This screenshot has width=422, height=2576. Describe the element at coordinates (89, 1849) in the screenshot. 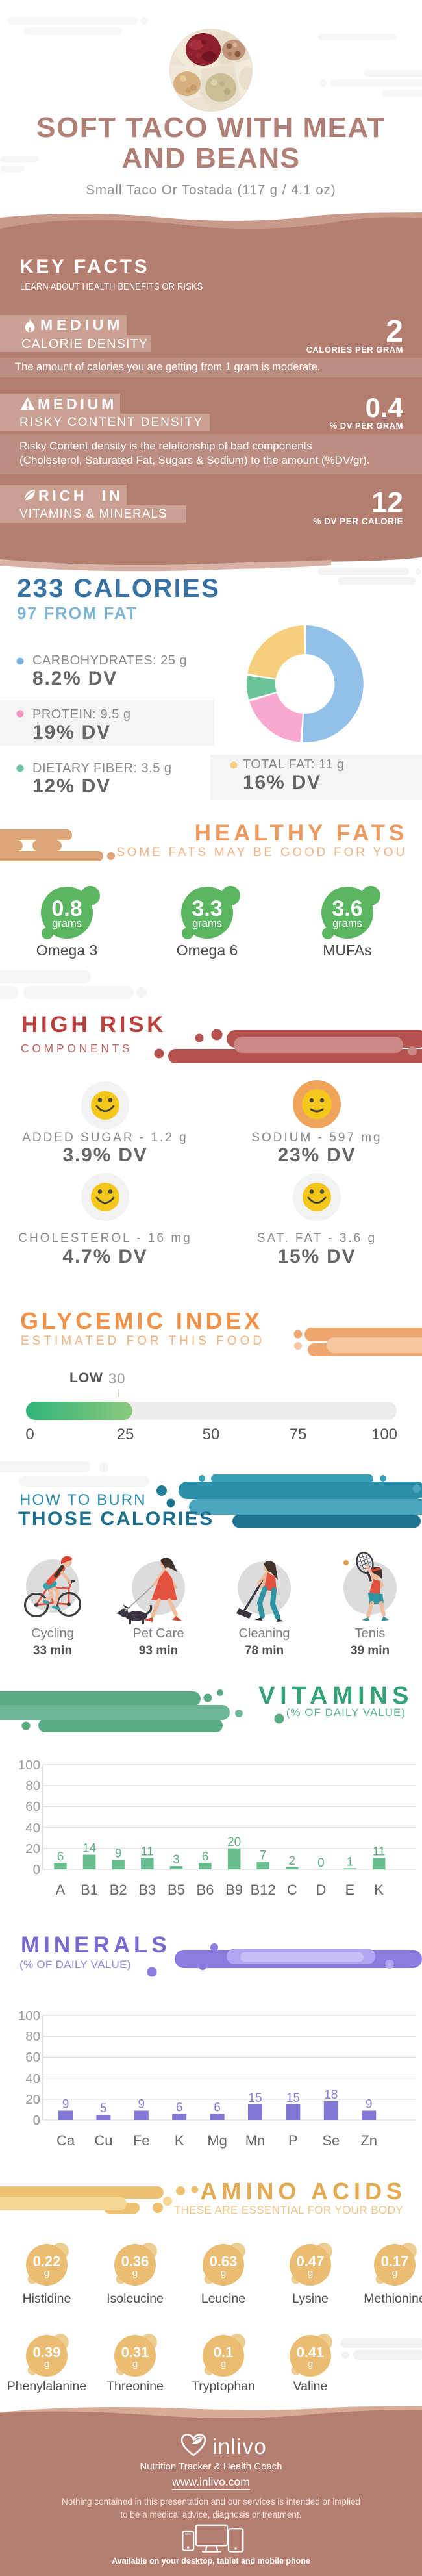

I see `svg-text: 14` at that location.